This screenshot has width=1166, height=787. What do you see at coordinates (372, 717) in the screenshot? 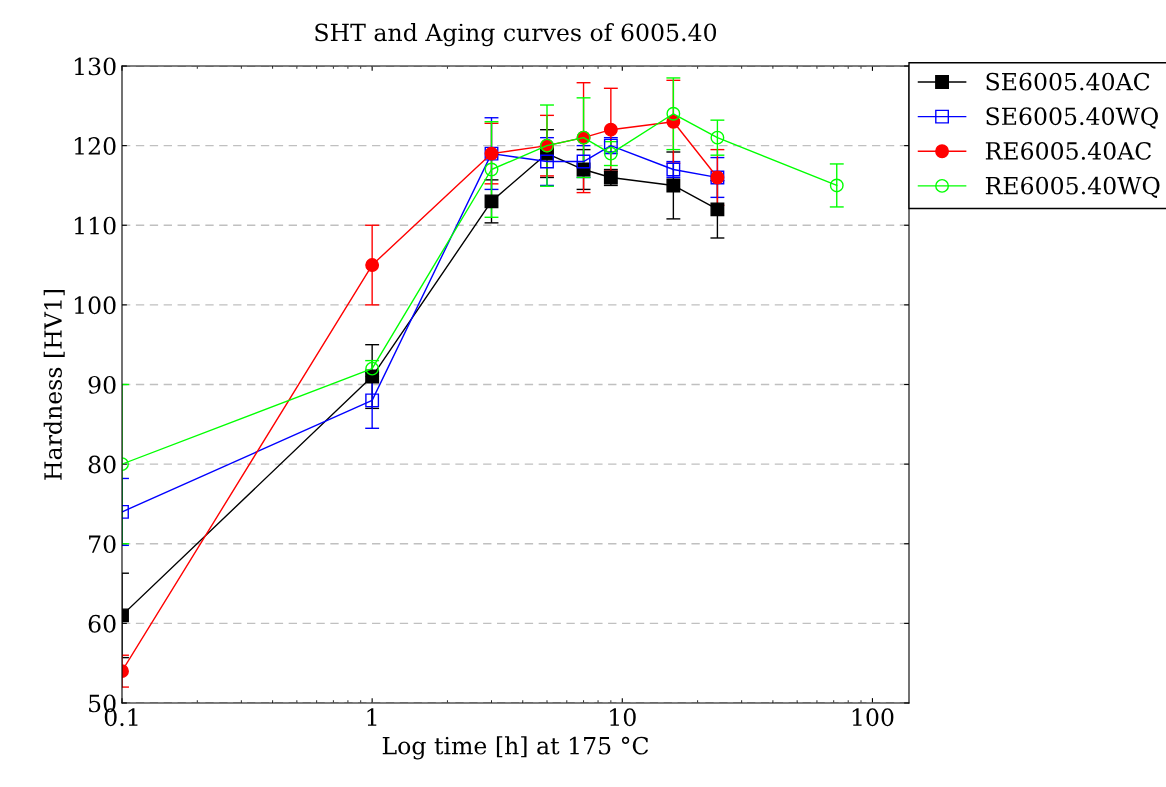
I see `x-tick-label: 1` at bounding box center [372, 717].